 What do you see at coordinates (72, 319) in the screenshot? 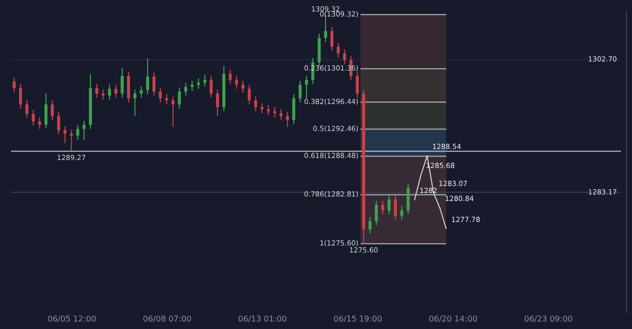
I see `x-tick-label: 06/05 12:00` at bounding box center [72, 319].